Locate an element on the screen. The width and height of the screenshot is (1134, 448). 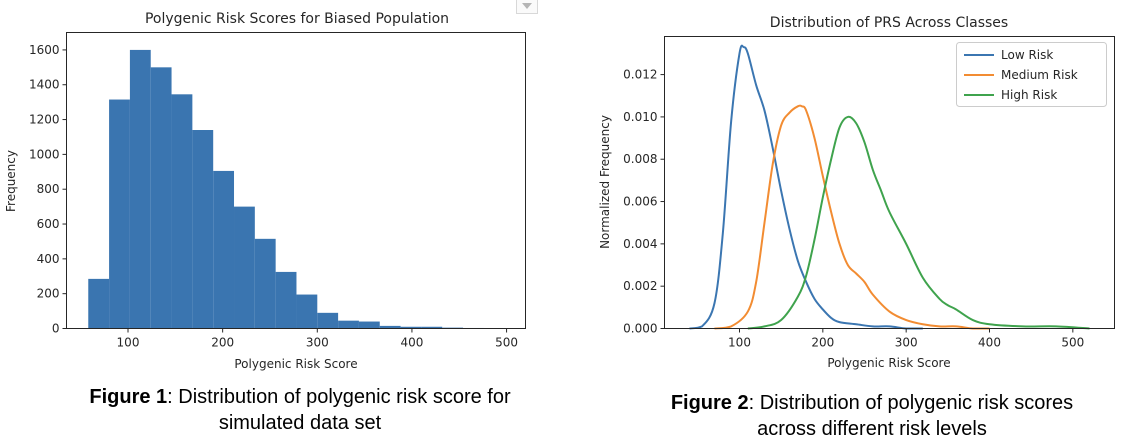
scroll-down-control is located at coordinates (527, 7).